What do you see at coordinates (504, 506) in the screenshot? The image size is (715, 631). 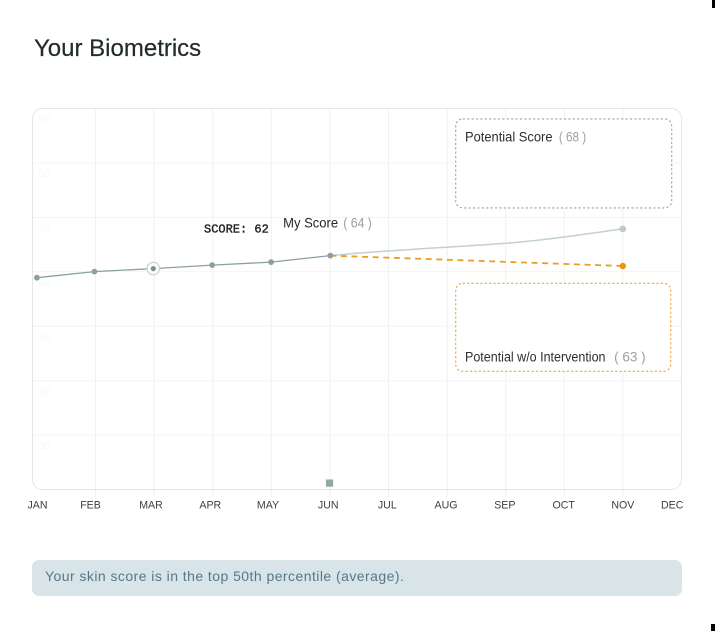 I see `svg-text: SEP` at bounding box center [504, 506].